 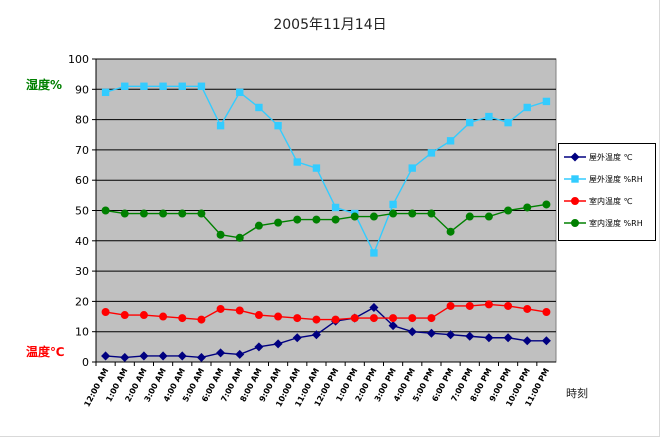 What do you see at coordinates (82, 211) in the screenshot?
I see `y-tick-label: 50` at bounding box center [82, 211].